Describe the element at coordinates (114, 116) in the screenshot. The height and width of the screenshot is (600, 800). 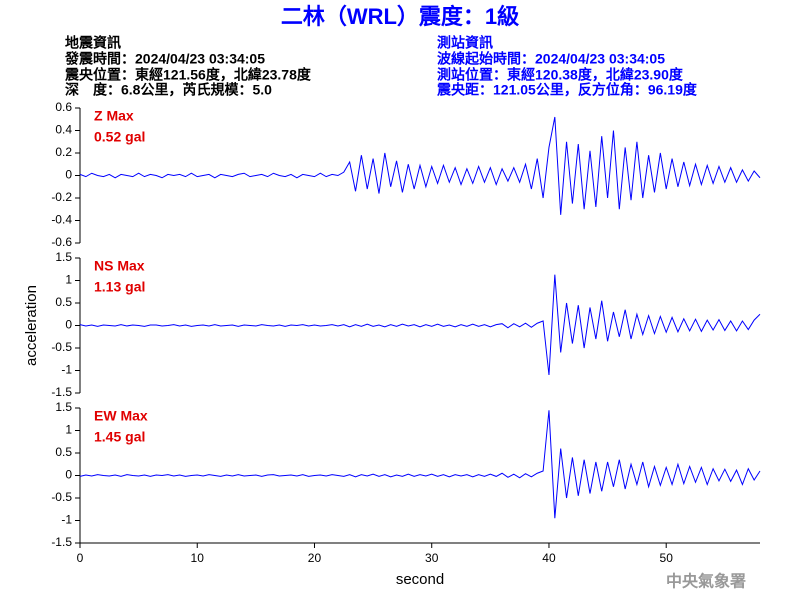
I see `annotation: Z Max` at that location.